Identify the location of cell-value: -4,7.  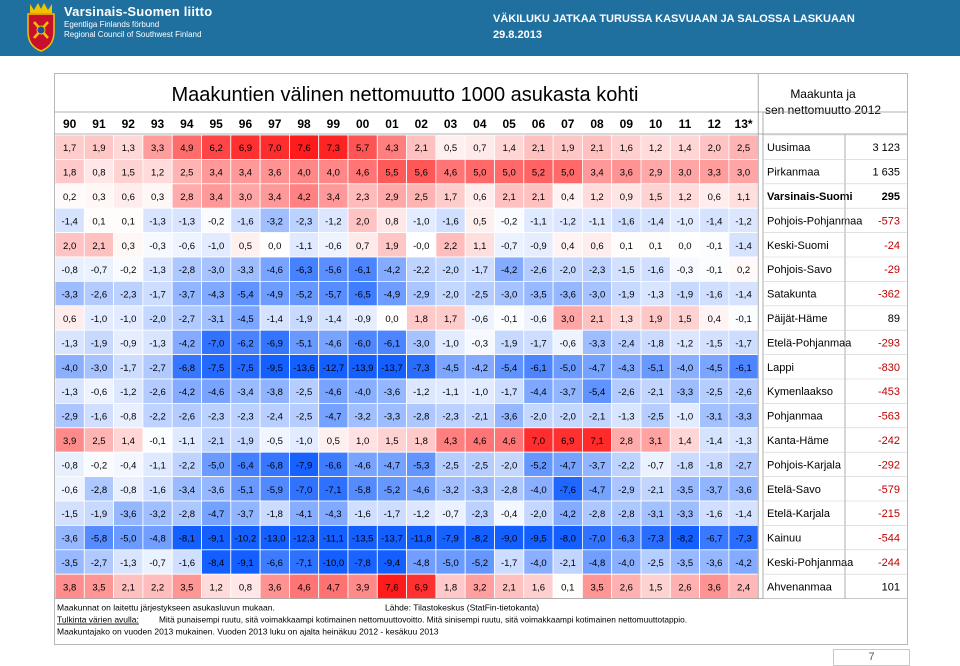
(333, 417).